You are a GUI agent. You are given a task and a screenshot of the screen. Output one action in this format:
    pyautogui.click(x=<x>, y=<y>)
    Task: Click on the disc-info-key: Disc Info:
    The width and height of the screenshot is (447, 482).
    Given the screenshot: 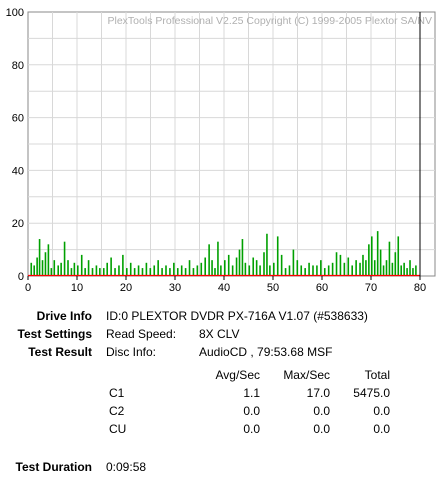 What is the action you would take?
    pyautogui.click(x=131, y=352)
    